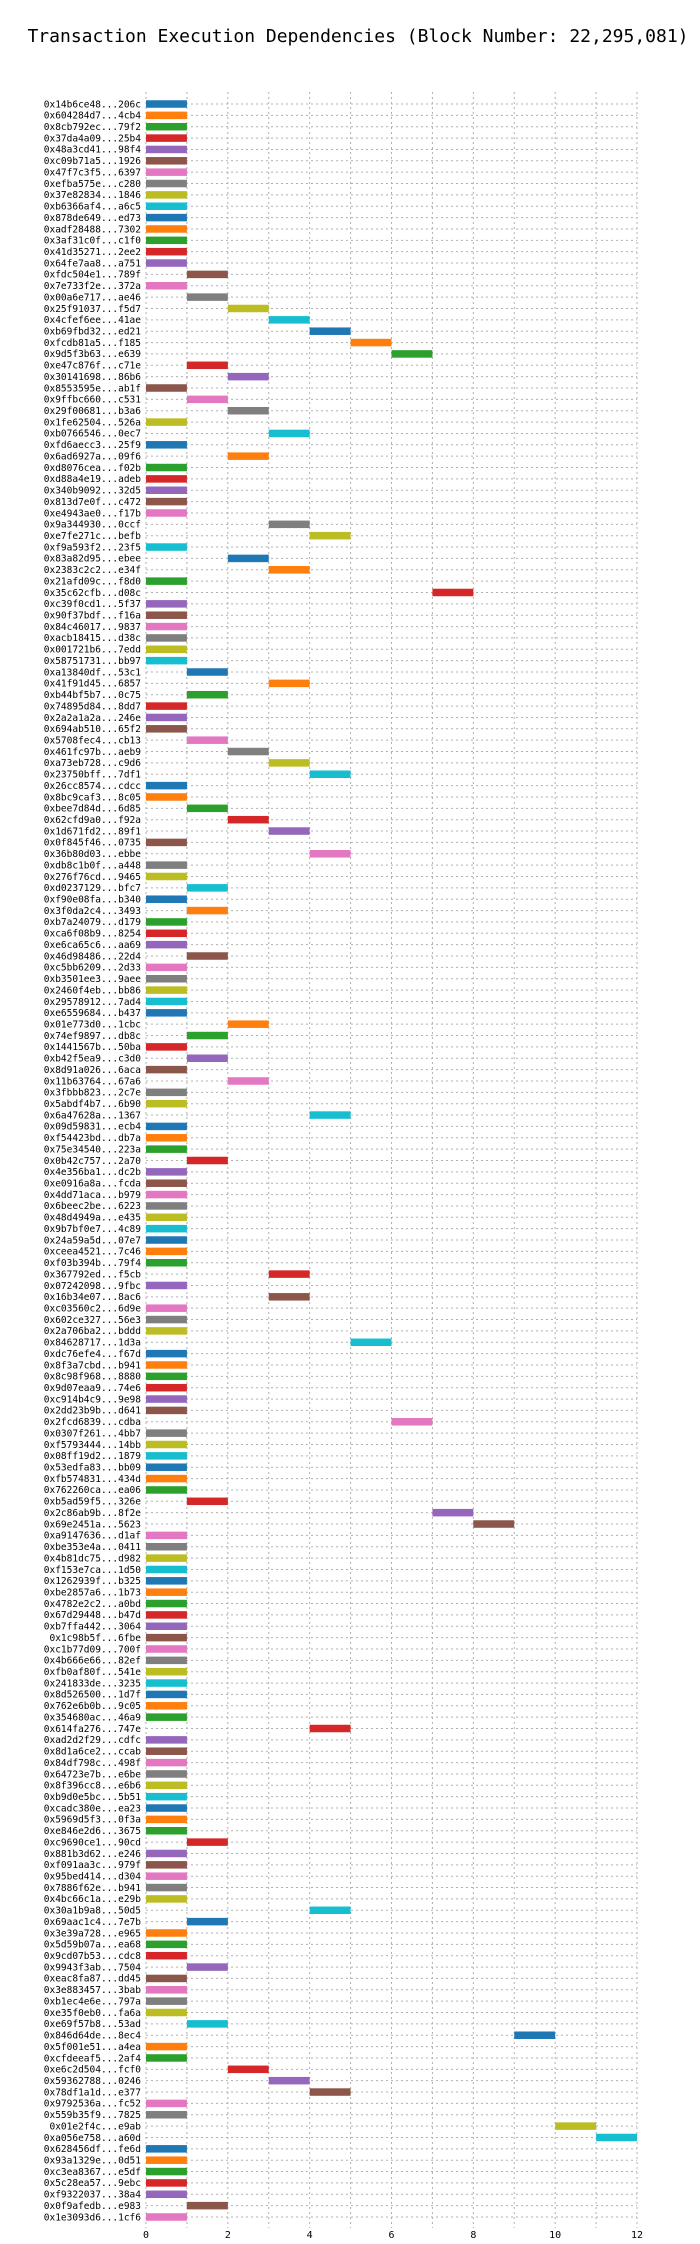 The height and width of the screenshot is (2244, 700). I want to click on y-tick-label: 0x83a82d95...ebee, so click(93, 559).